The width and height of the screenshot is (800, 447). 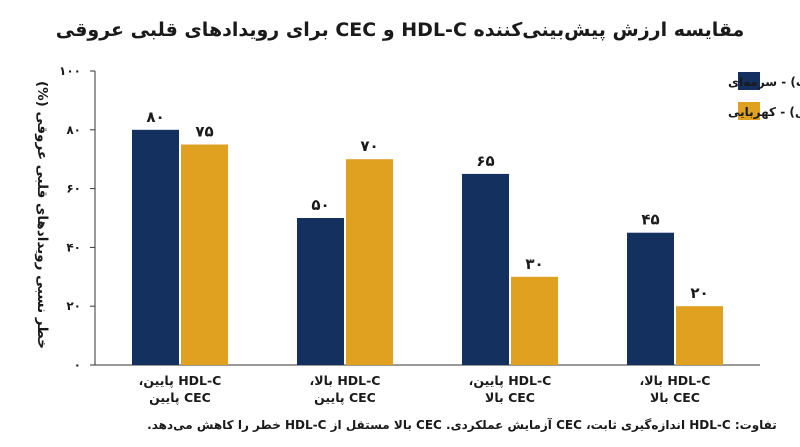 What do you see at coordinates (369, 146) in the screenshot?
I see `bar-value-label: ۷۰` at bounding box center [369, 146].